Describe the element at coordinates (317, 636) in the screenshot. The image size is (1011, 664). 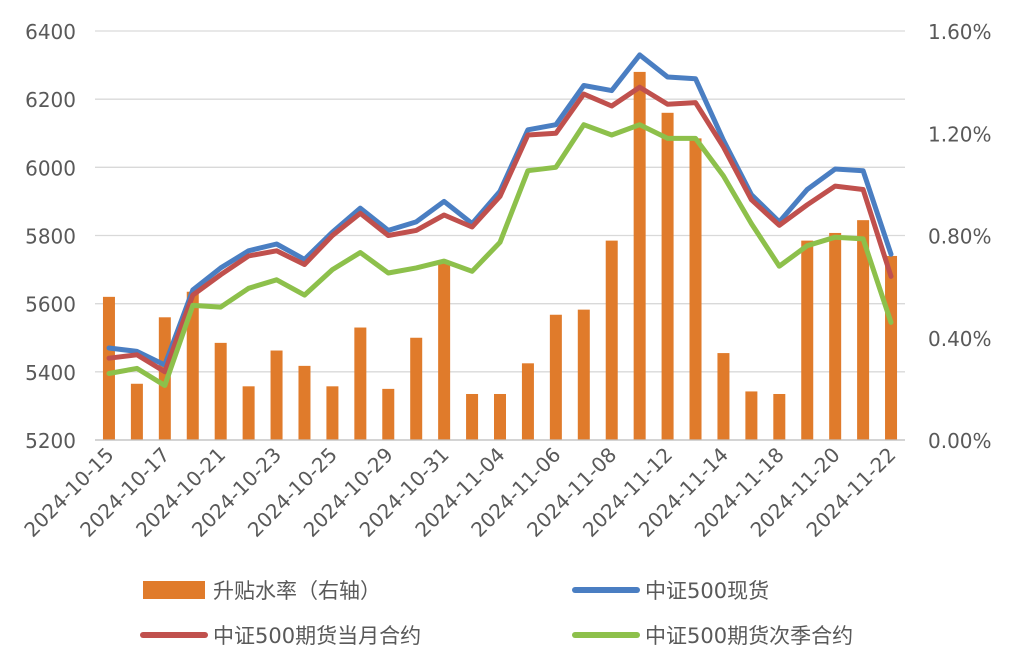
I see `legend-label: 中证500期货当月合约` at that location.